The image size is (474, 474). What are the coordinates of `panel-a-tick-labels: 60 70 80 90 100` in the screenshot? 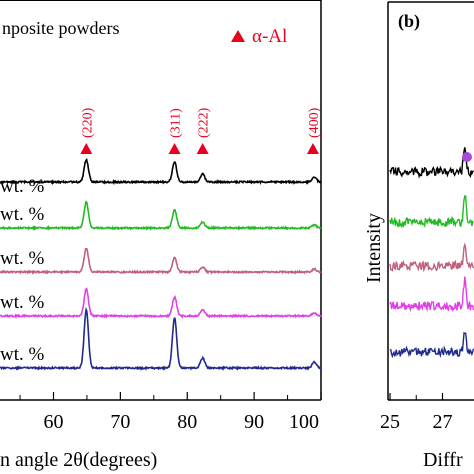 It's located at (182, 422).